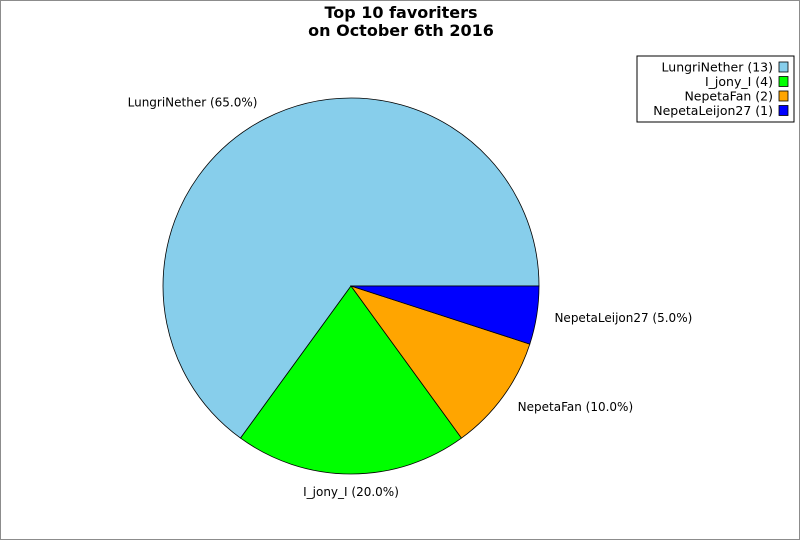  What do you see at coordinates (445, 315) in the screenshot?
I see `pie-slice-nepetaleijon27` at bounding box center [445, 315].